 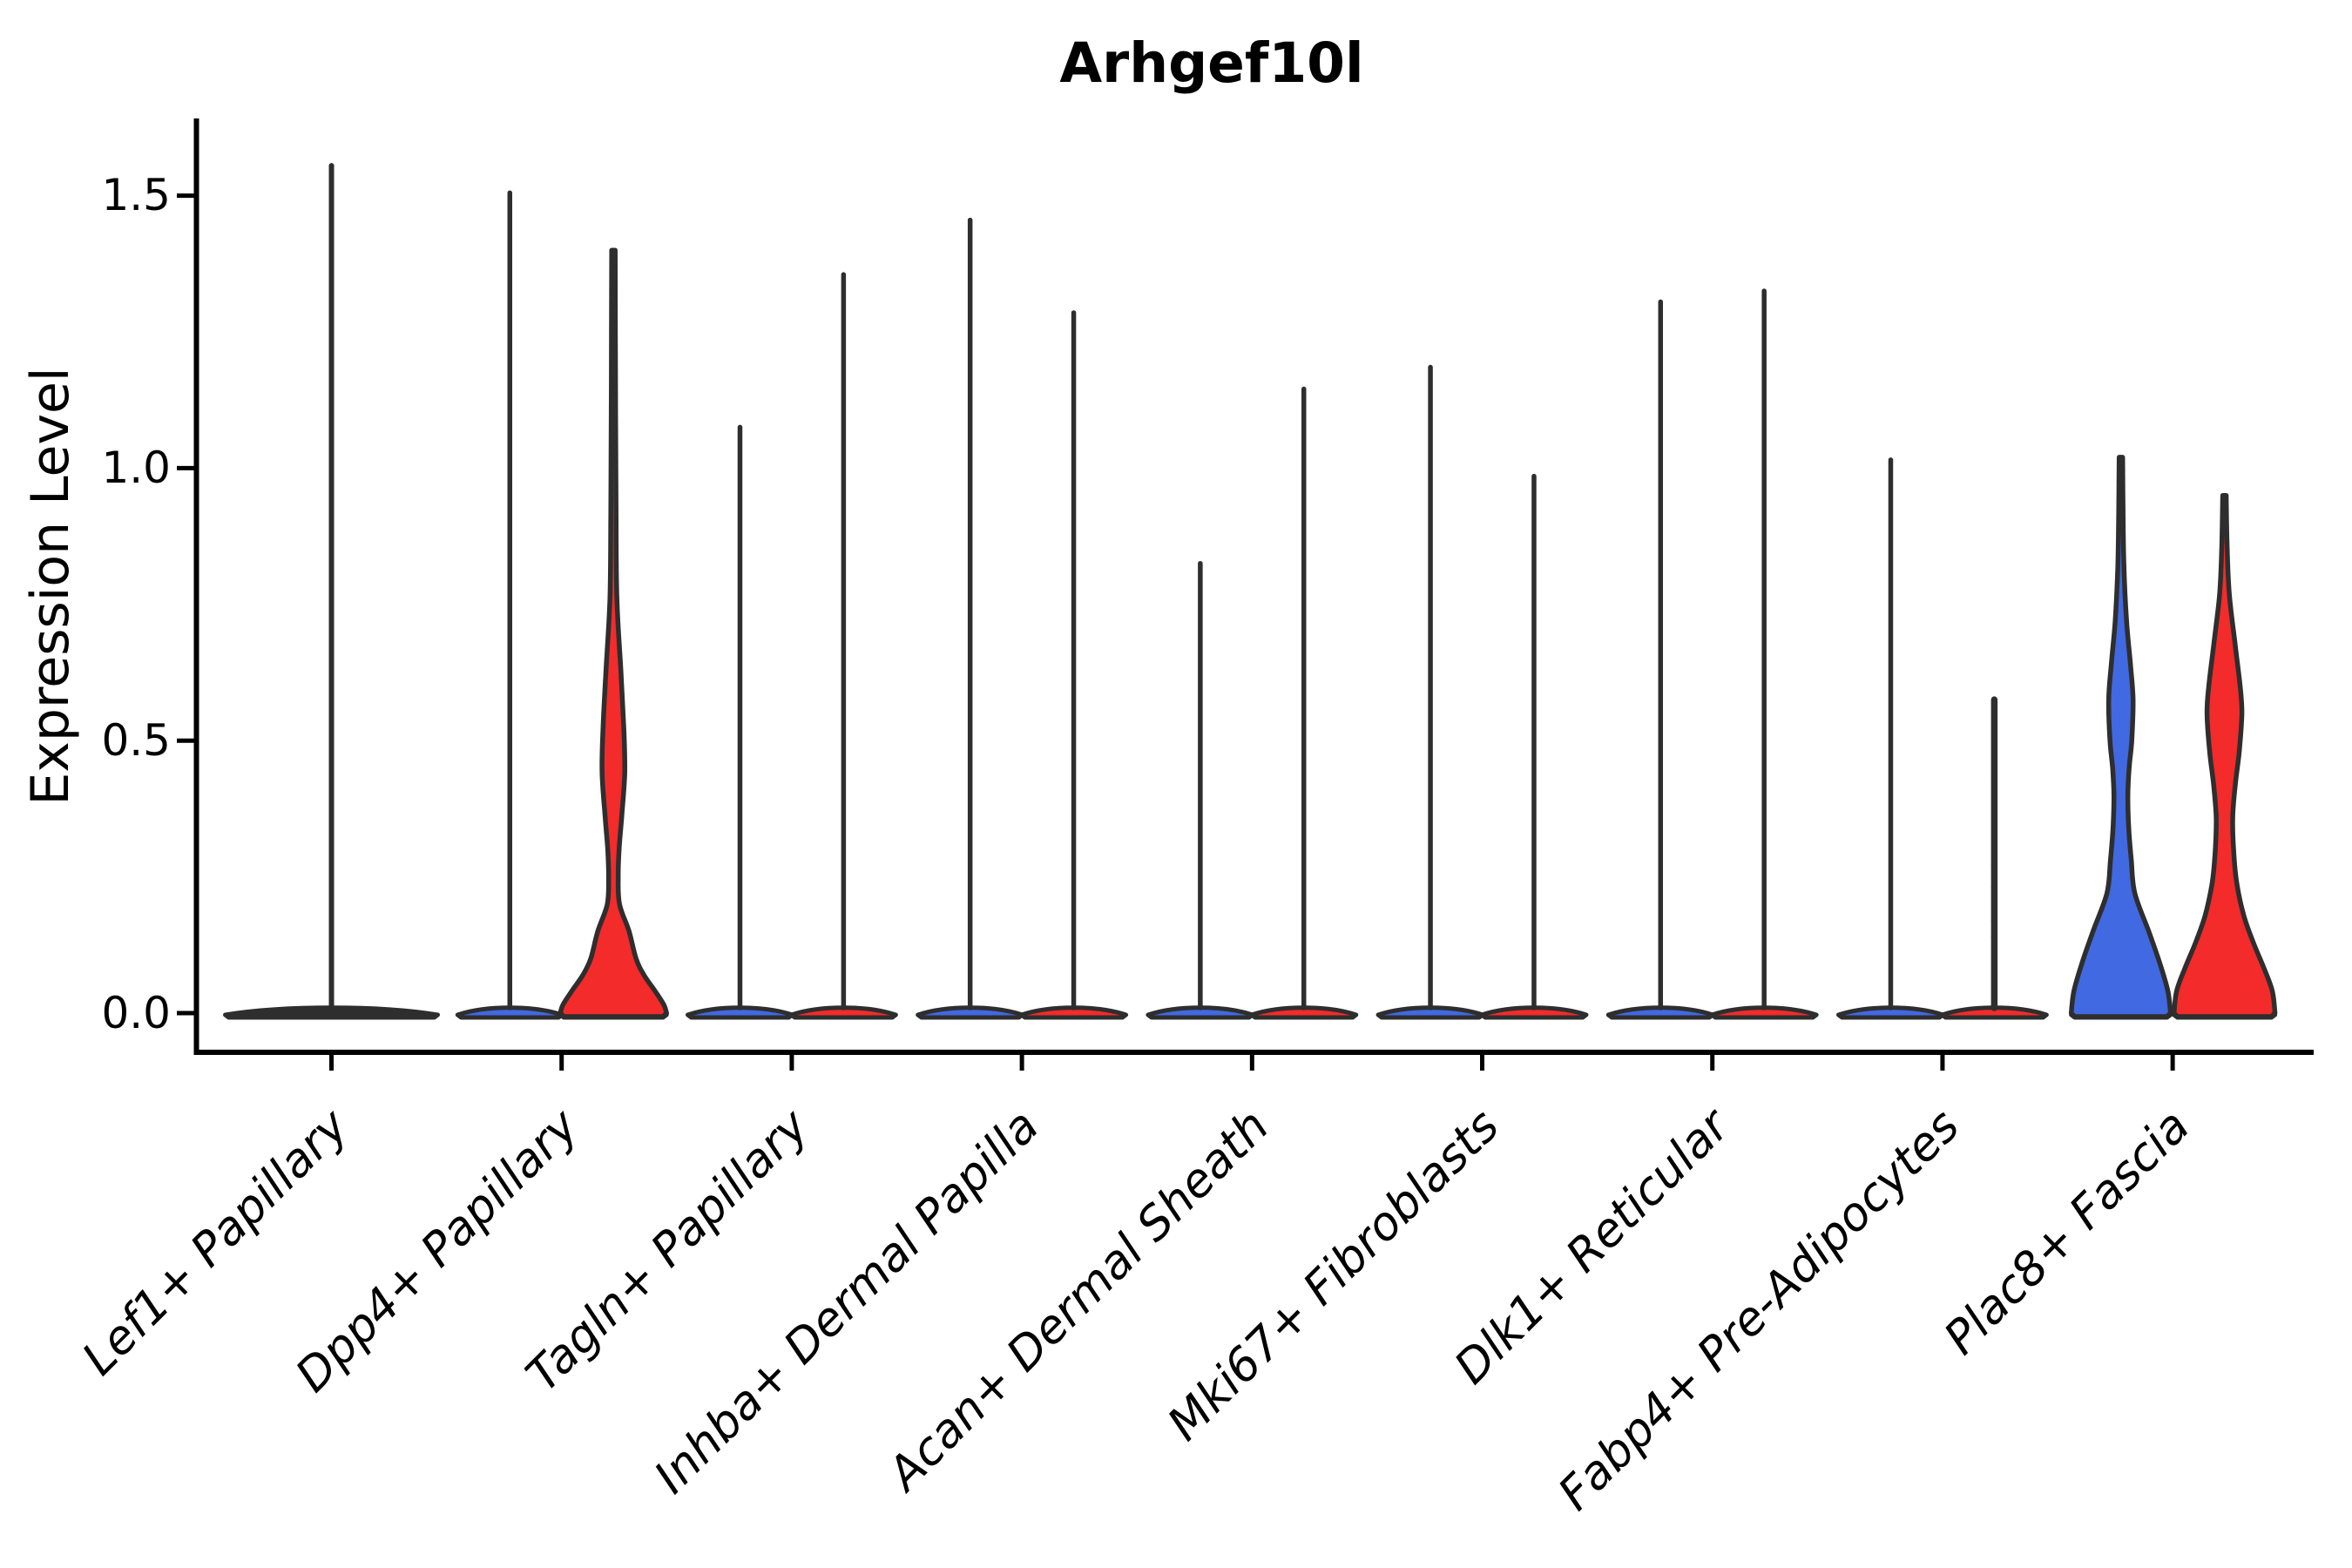 I want to click on violin-fabp4-red-base, so click(x=1994, y=1013).